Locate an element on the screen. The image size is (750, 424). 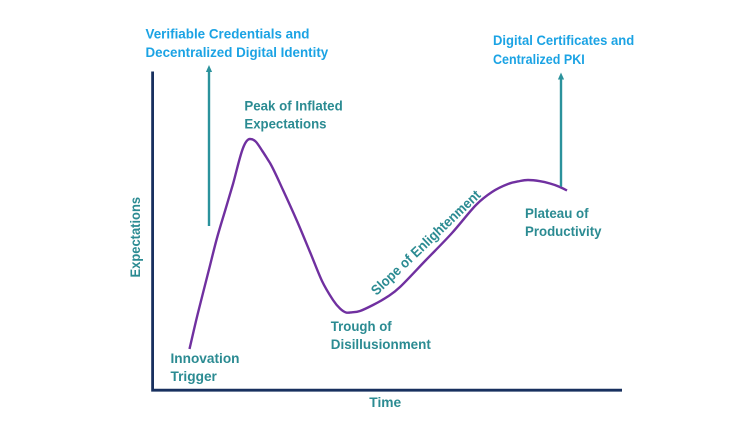
svg-text: Innovation is located at coordinates (205, 358).